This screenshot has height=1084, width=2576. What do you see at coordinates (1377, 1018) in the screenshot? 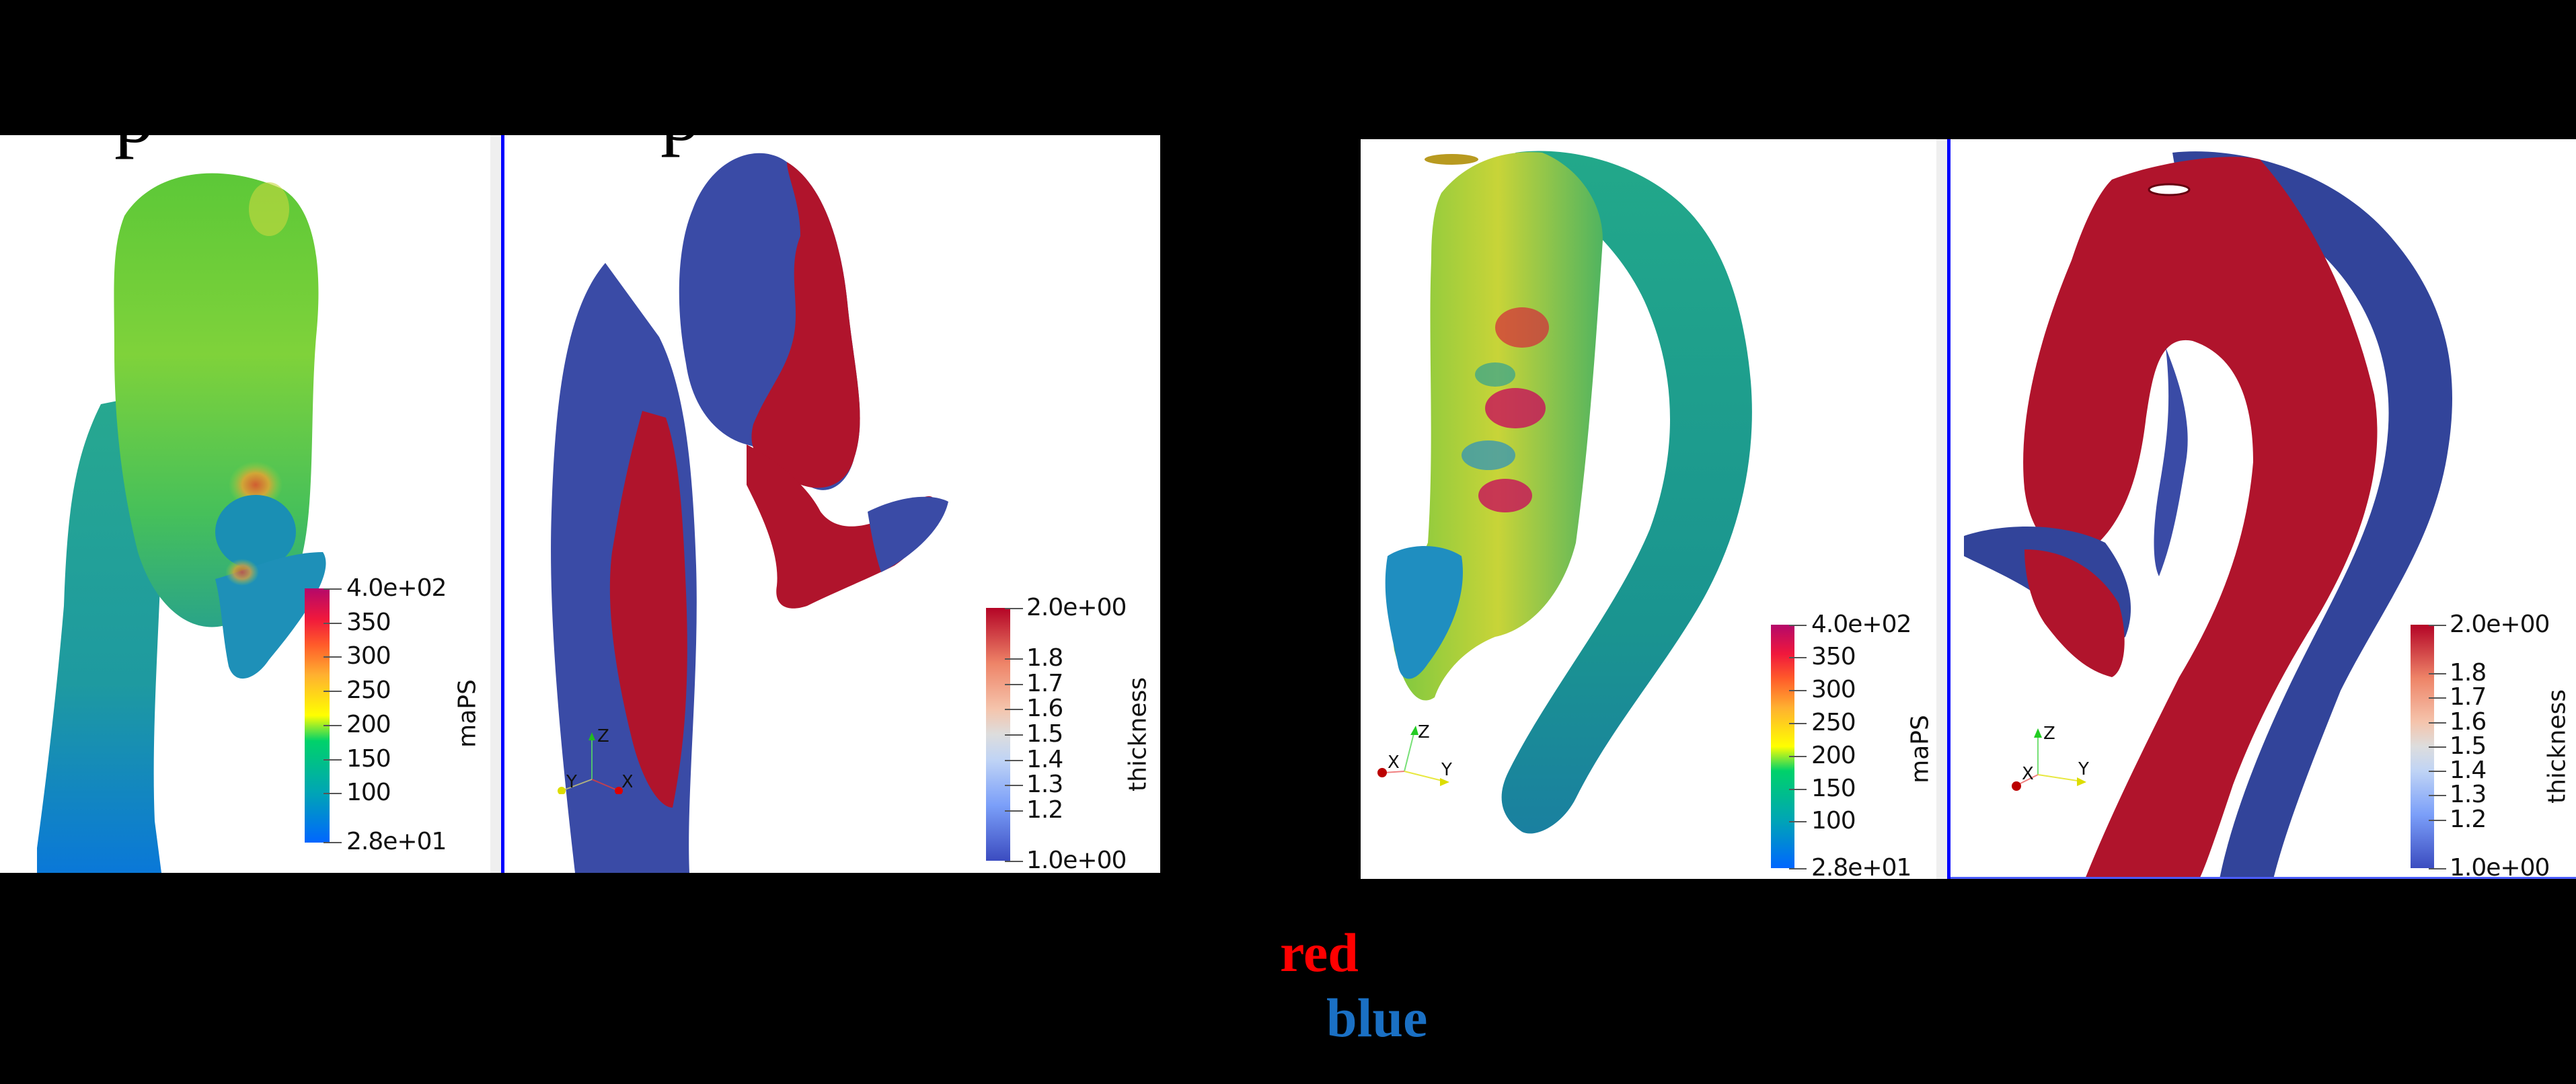
I see `caption-blue-word: blue` at bounding box center [1377, 1018].